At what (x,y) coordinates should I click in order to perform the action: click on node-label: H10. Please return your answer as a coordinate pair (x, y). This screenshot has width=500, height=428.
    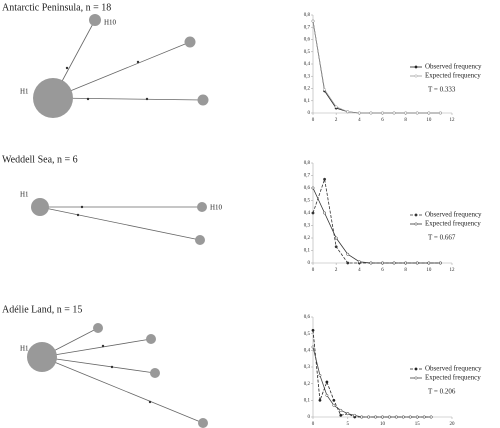
    Looking at the image, I should click on (110, 23).